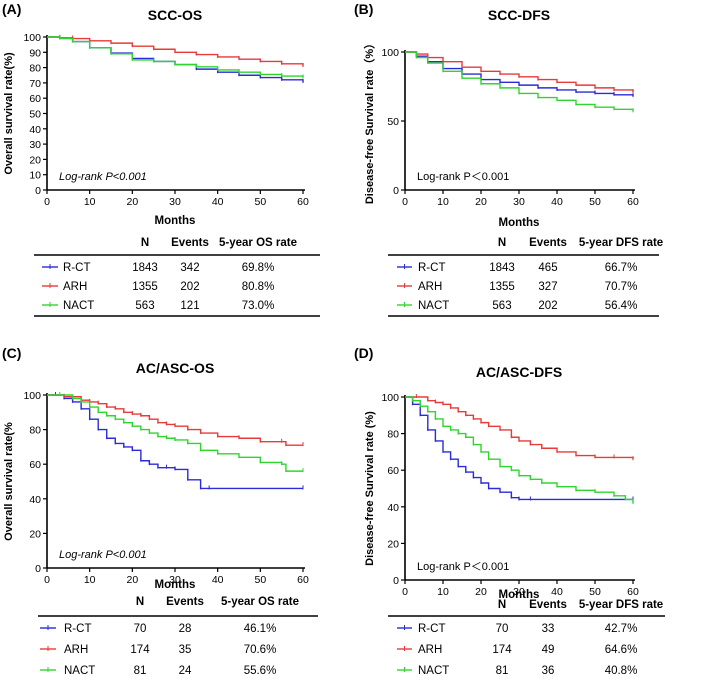 The image size is (709, 679). Describe the element at coordinates (519, 15) in the screenshot. I see `chart-title: SCC-DFS` at that location.